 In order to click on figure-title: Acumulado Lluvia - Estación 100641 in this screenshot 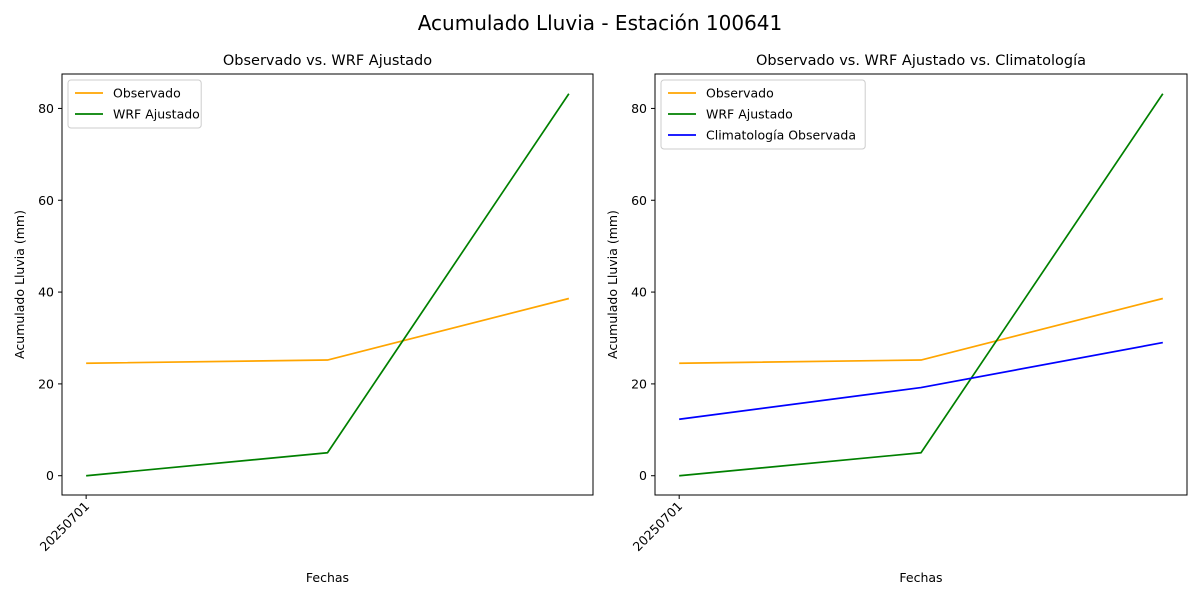, I will do `click(600, 23)`.